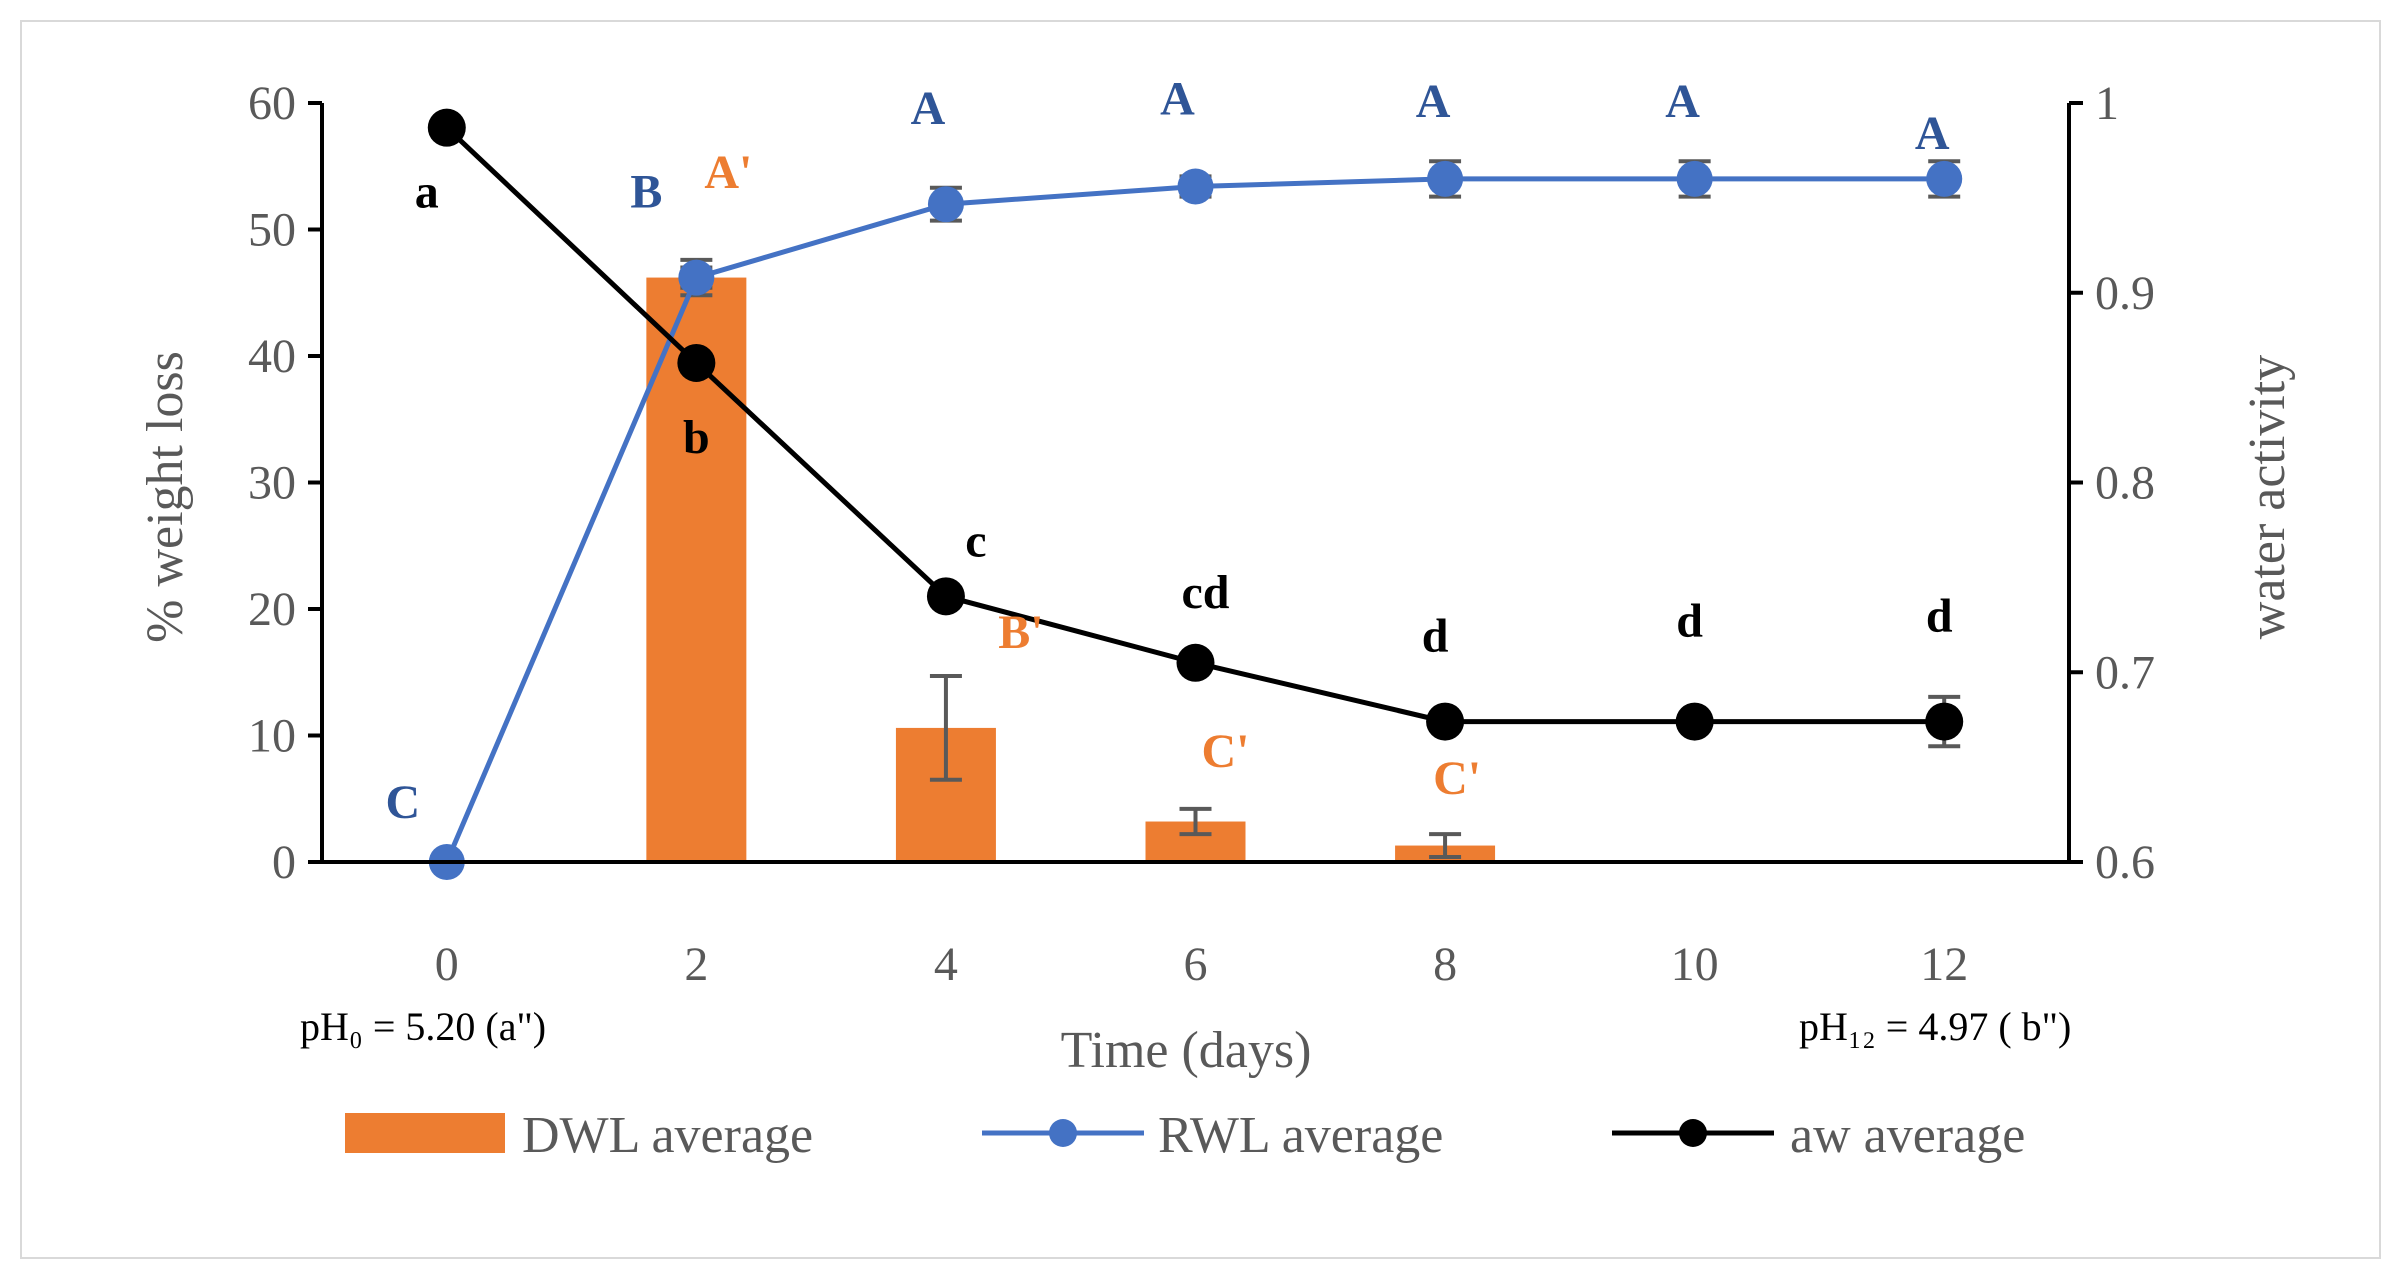 This screenshot has width=2401, height=1279. What do you see at coordinates (1445, 964) in the screenshot?
I see `x-tick-label: 8` at bounding box center [1445, 964].